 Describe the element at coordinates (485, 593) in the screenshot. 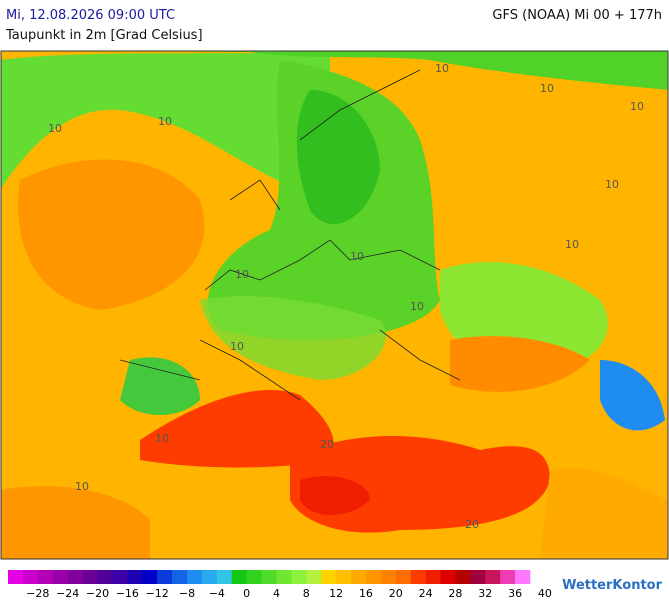

I see `colorbar-label: 32` at that location.